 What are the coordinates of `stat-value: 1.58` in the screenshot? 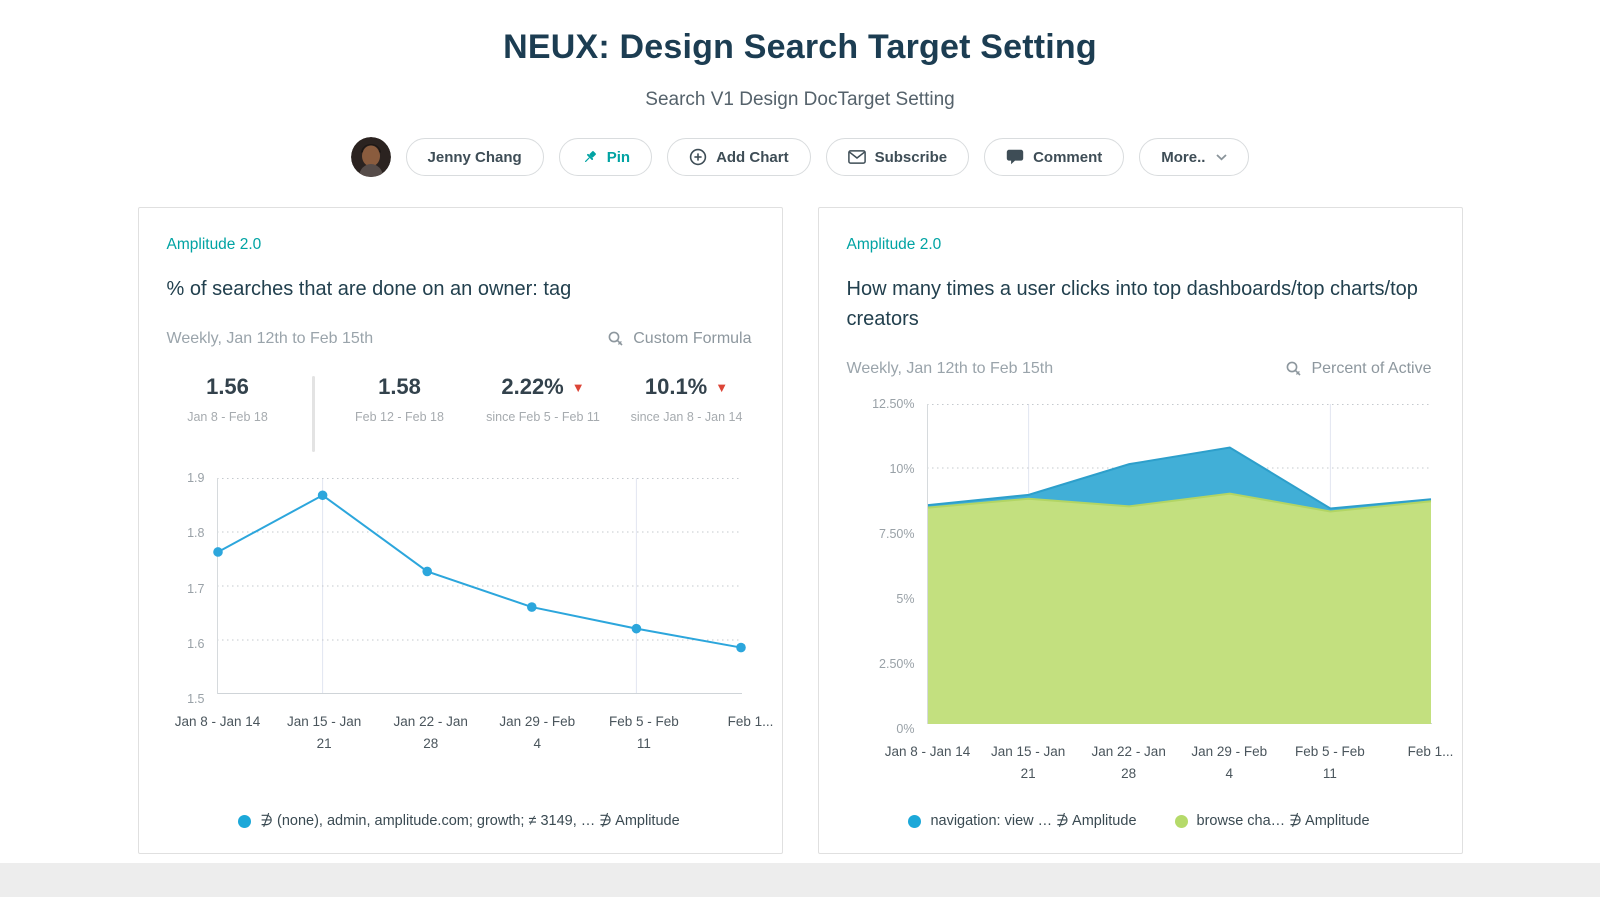 It's located at (399, 386).